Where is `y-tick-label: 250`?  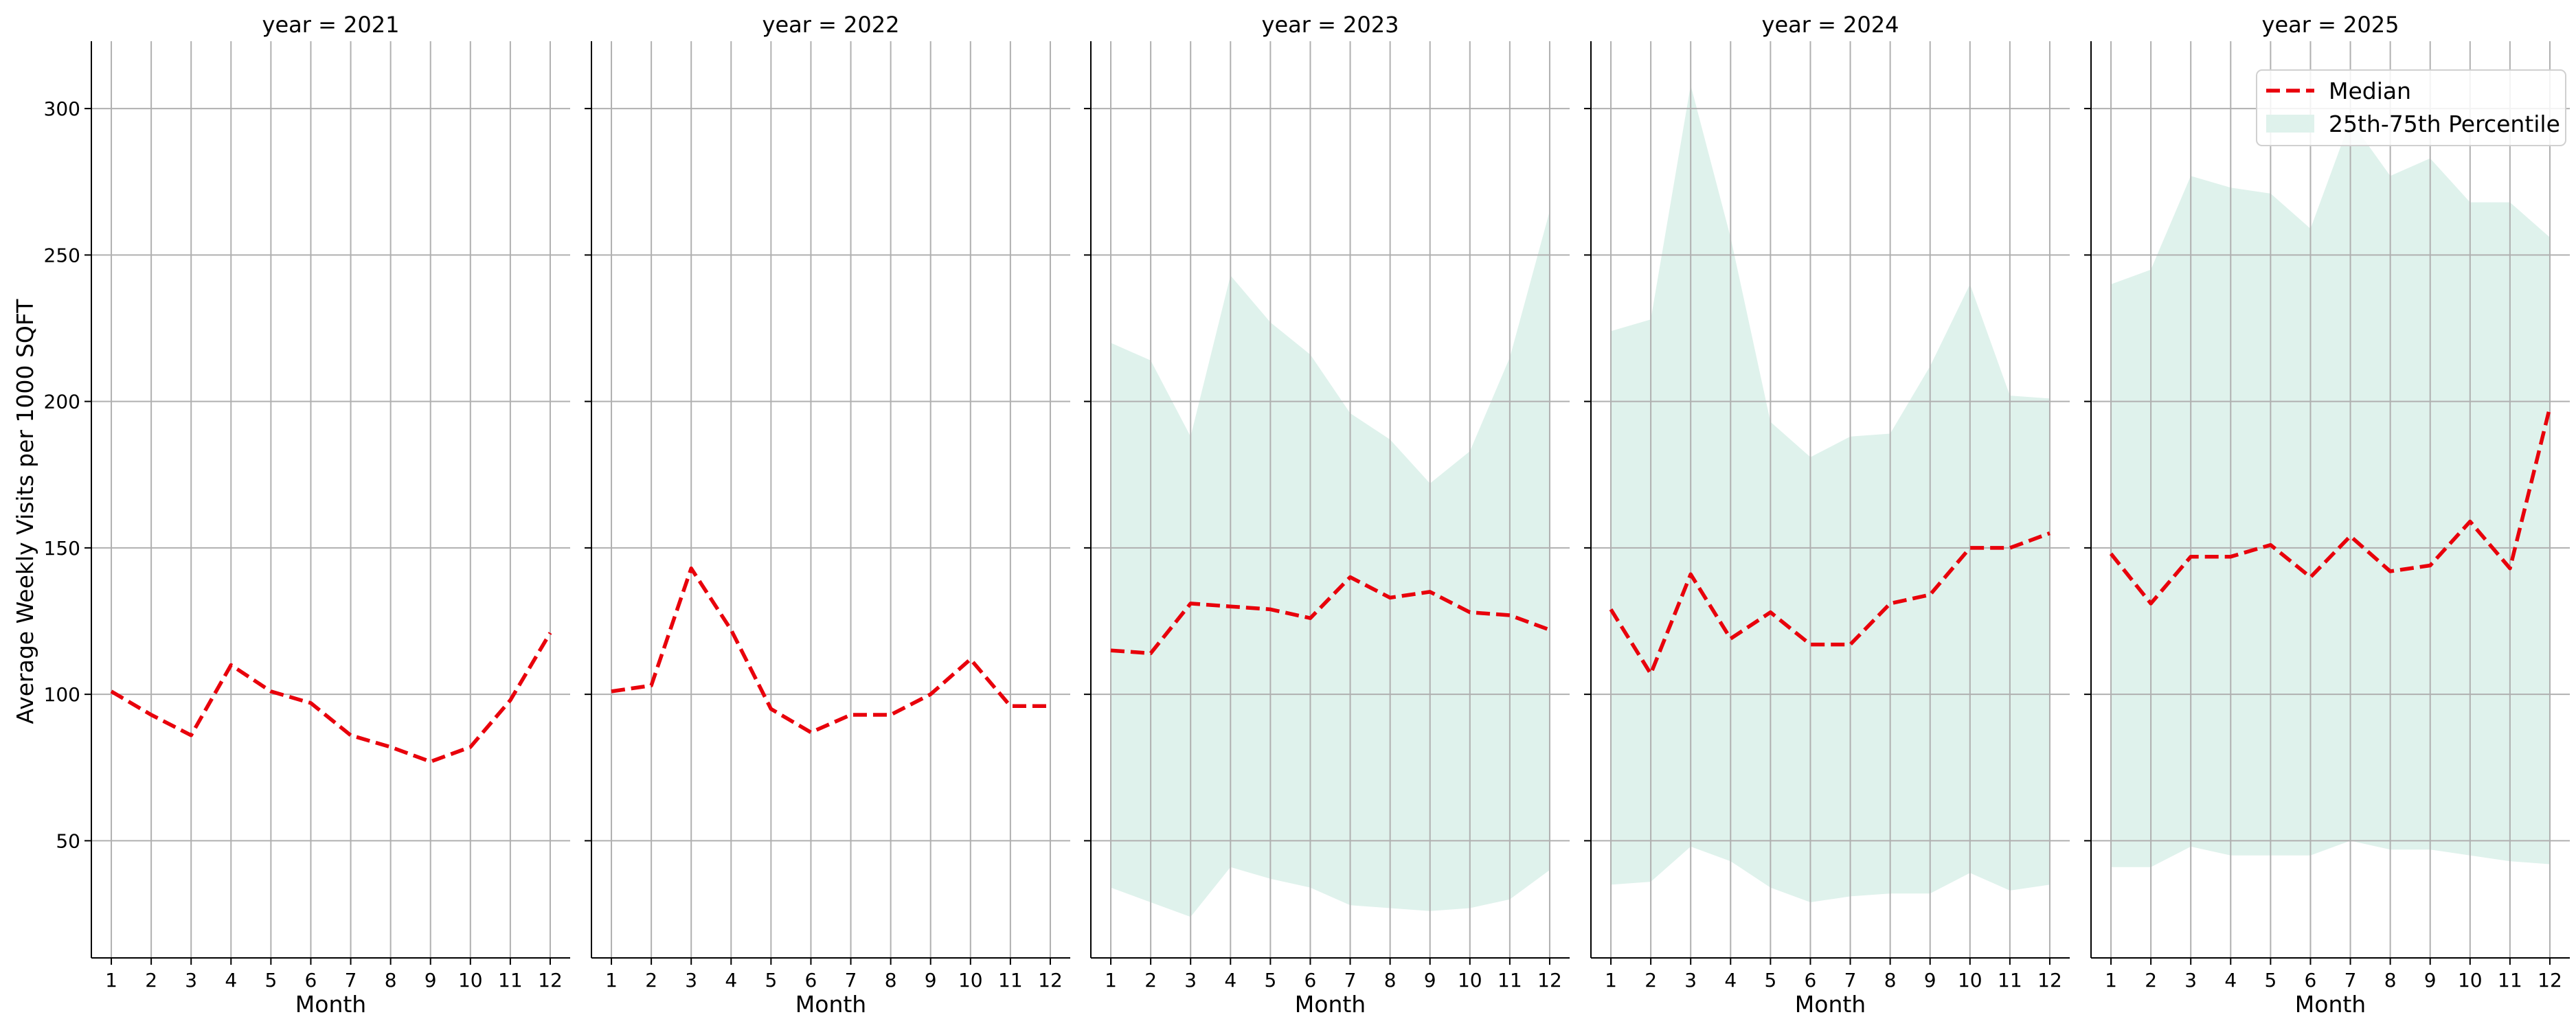
y-tick-label: 250 is located at coordinates (62, 255).